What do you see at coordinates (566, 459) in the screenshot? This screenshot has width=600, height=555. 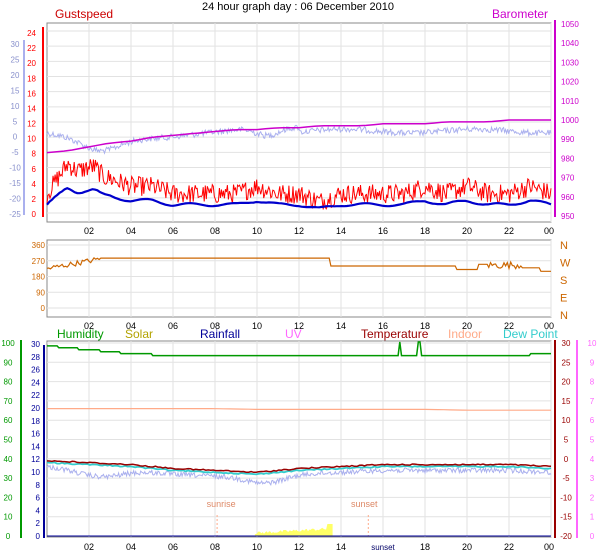 I see `temperature-axis-tick-label: 0` at bounding box center [566, 459].